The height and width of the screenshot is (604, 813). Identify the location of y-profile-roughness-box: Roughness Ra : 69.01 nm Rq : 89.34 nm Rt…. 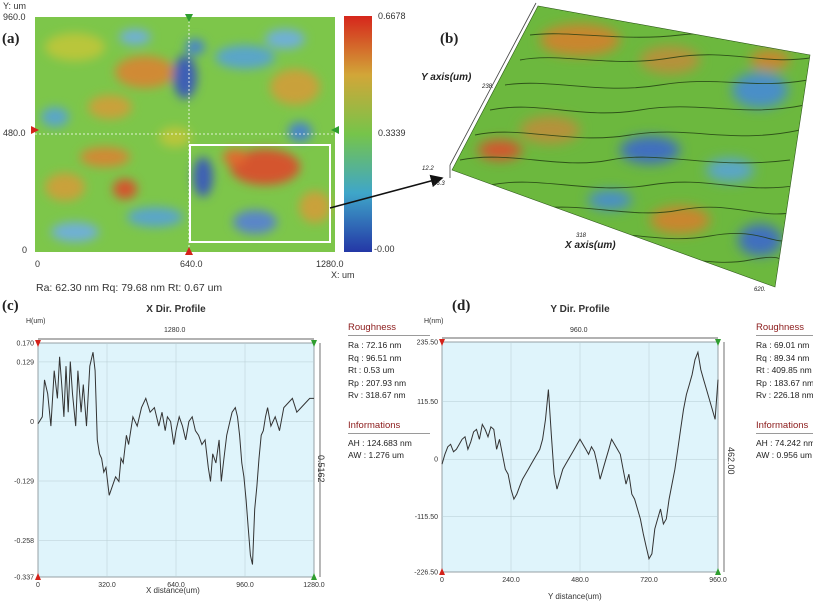
(784, 392).